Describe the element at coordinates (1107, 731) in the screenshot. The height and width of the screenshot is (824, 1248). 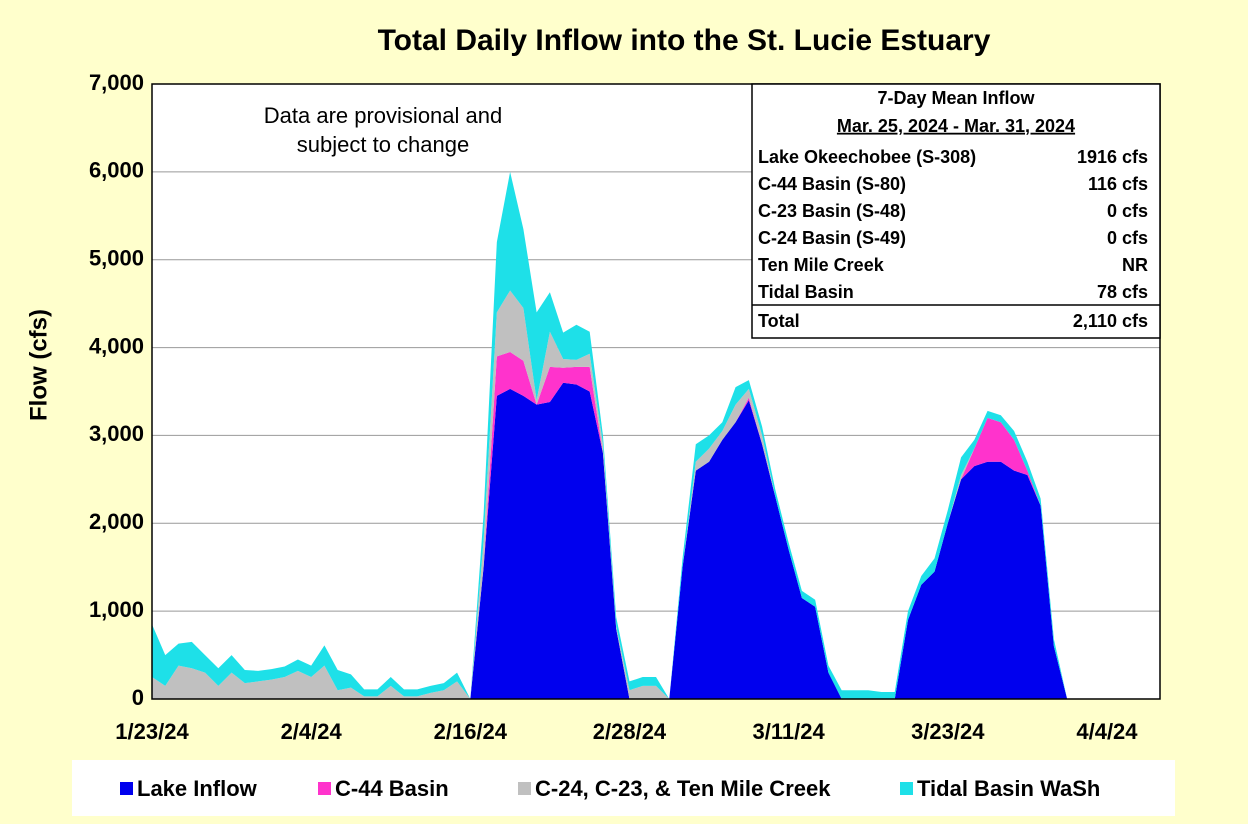
I see `x-tick-label: 4/4/24` at that location.